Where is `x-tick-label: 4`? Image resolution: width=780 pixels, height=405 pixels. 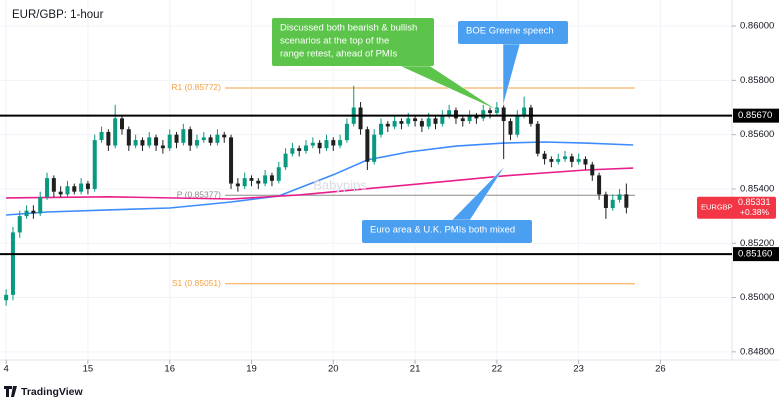
x-tick-label: 4 is located at coordinates (5, 369).